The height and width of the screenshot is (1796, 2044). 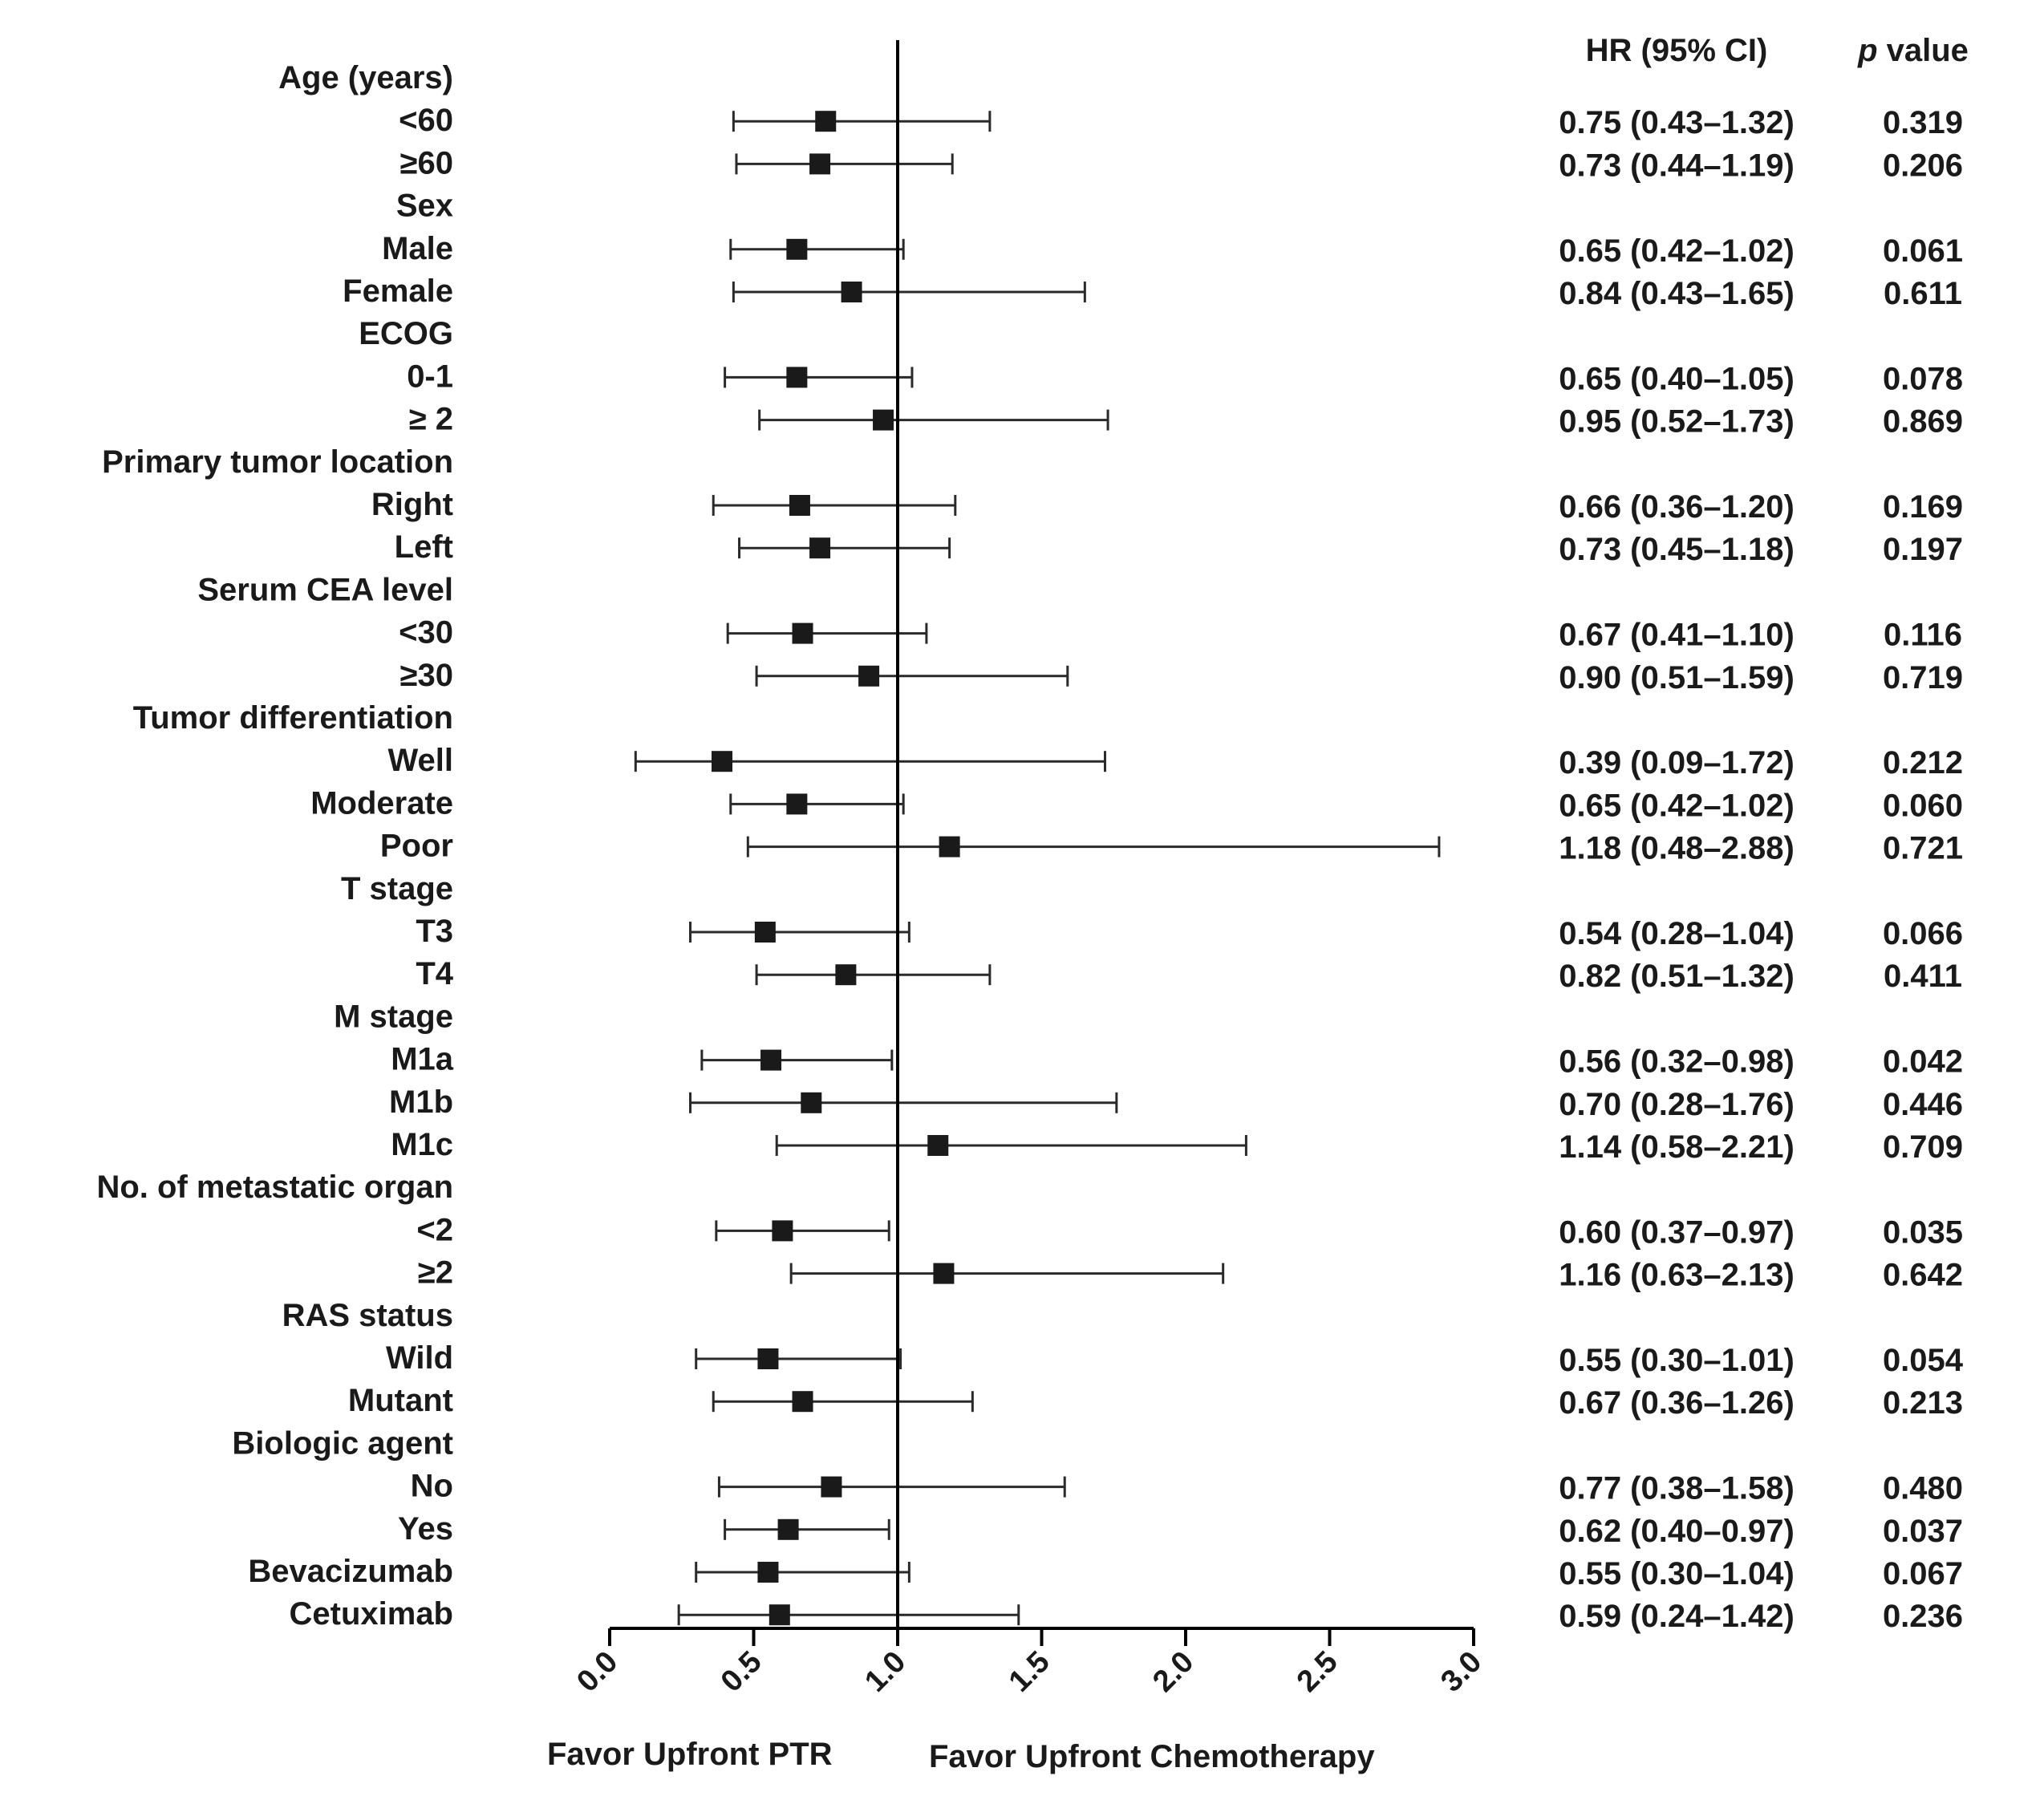 What do you see at coordinates (742, 1672) in the screenshot?
I see `x-tick-label: 0.5` at bounding box center [742, 1672].